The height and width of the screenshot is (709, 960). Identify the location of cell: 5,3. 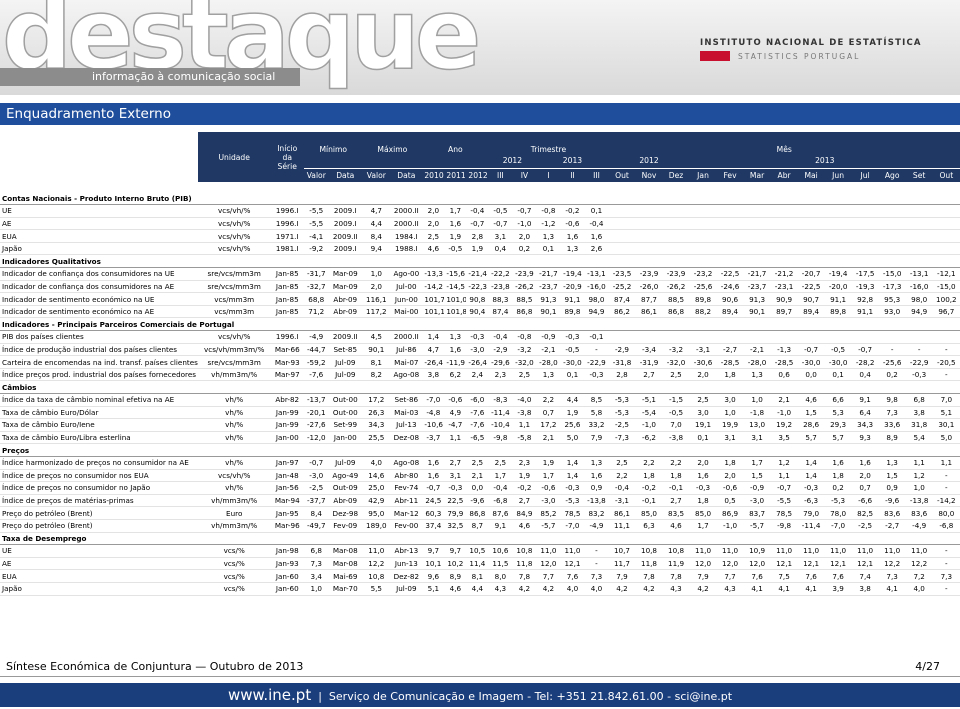
(838, 413).